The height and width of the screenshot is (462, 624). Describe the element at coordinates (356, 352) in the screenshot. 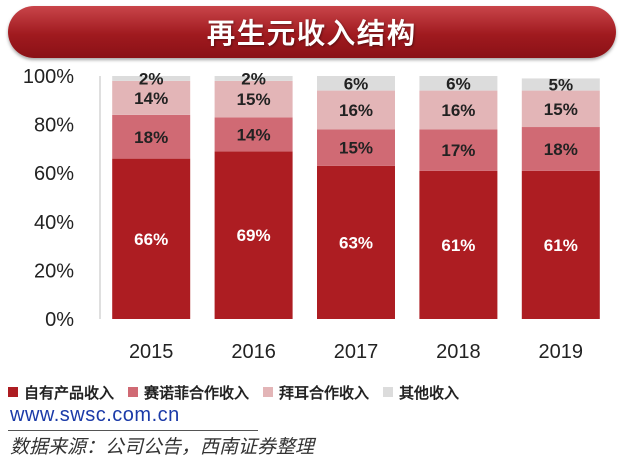

I see `x-tick-label: 2017` at that location.